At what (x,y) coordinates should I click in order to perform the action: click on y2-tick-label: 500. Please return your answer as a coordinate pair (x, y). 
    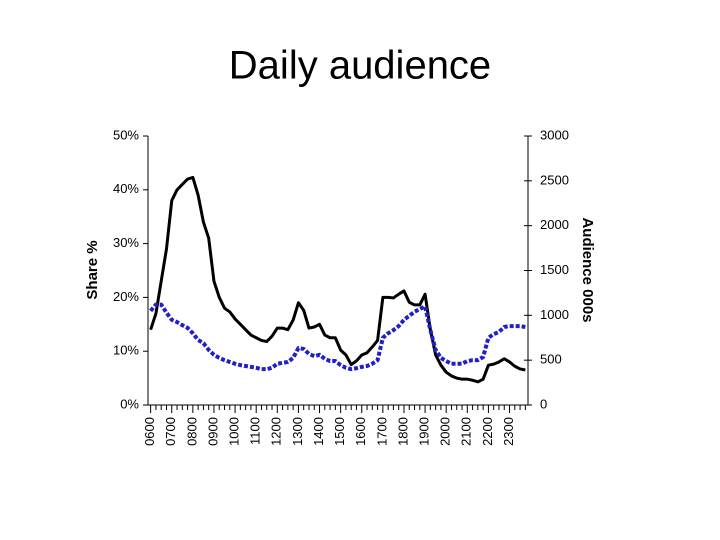
    Looking at the image, I should click on (551, 359).